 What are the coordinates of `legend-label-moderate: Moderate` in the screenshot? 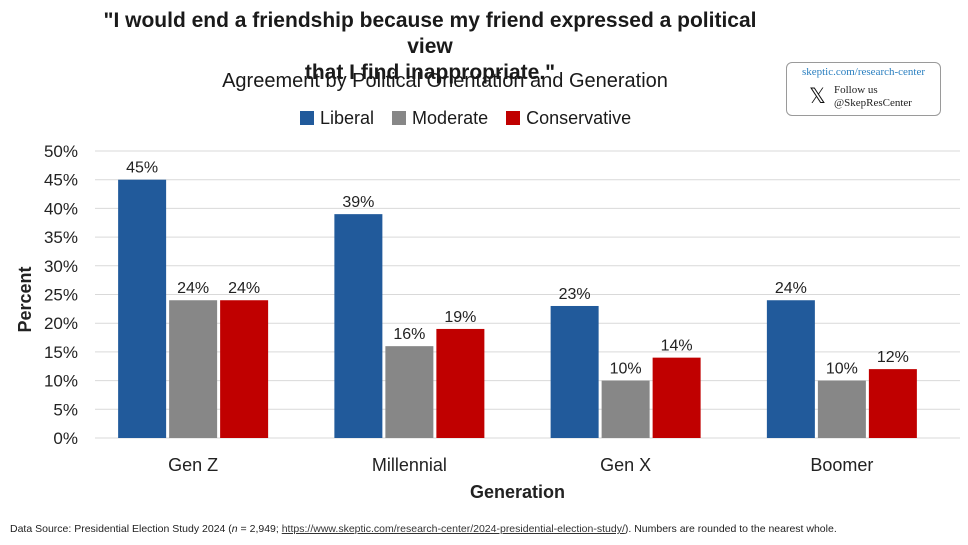 It's located at (450, 117).